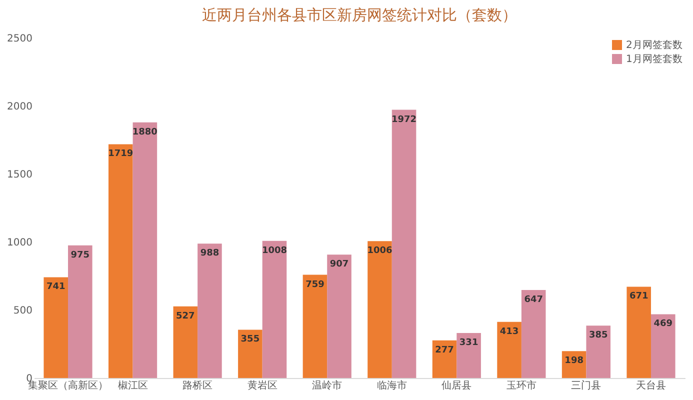 This screenshot has height=400, width=693. Describe the element at coordinates (521, 386) in the screenshot. I see `x-tick-label: 玉环市` at that location.